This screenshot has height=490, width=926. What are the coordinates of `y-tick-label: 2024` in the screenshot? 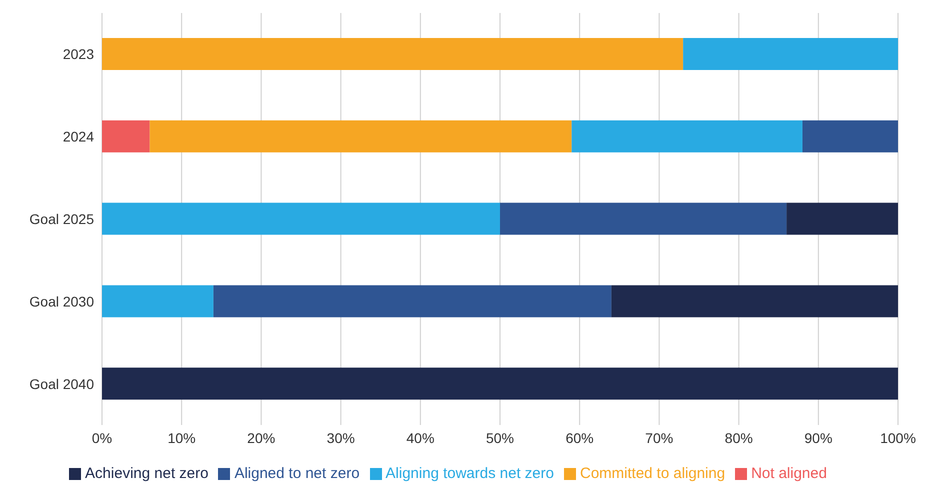 It's located at (78, 136).